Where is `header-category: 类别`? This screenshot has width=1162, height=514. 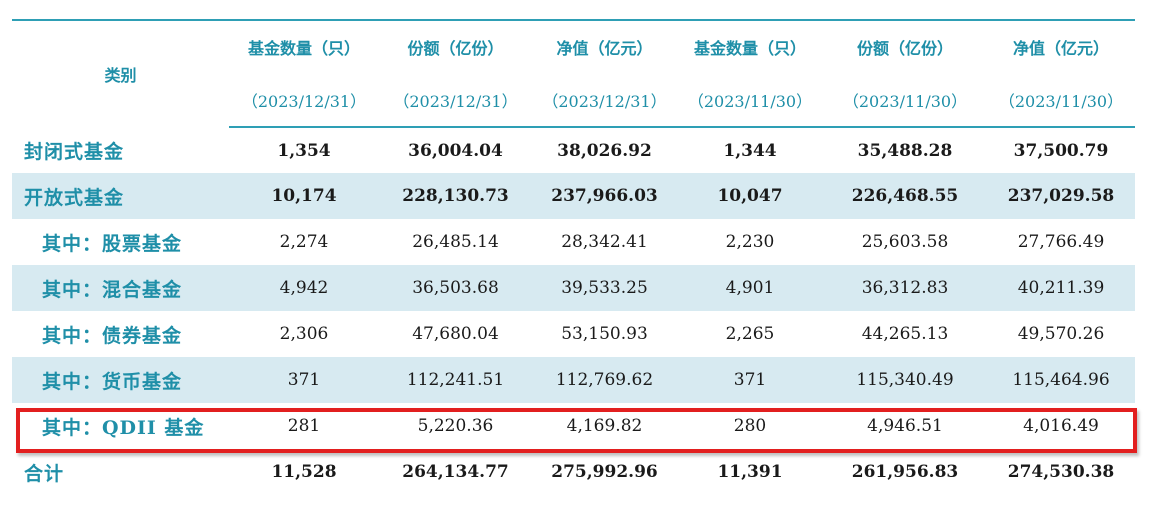
header-category: 类别 is located at coordinates (120, 73).